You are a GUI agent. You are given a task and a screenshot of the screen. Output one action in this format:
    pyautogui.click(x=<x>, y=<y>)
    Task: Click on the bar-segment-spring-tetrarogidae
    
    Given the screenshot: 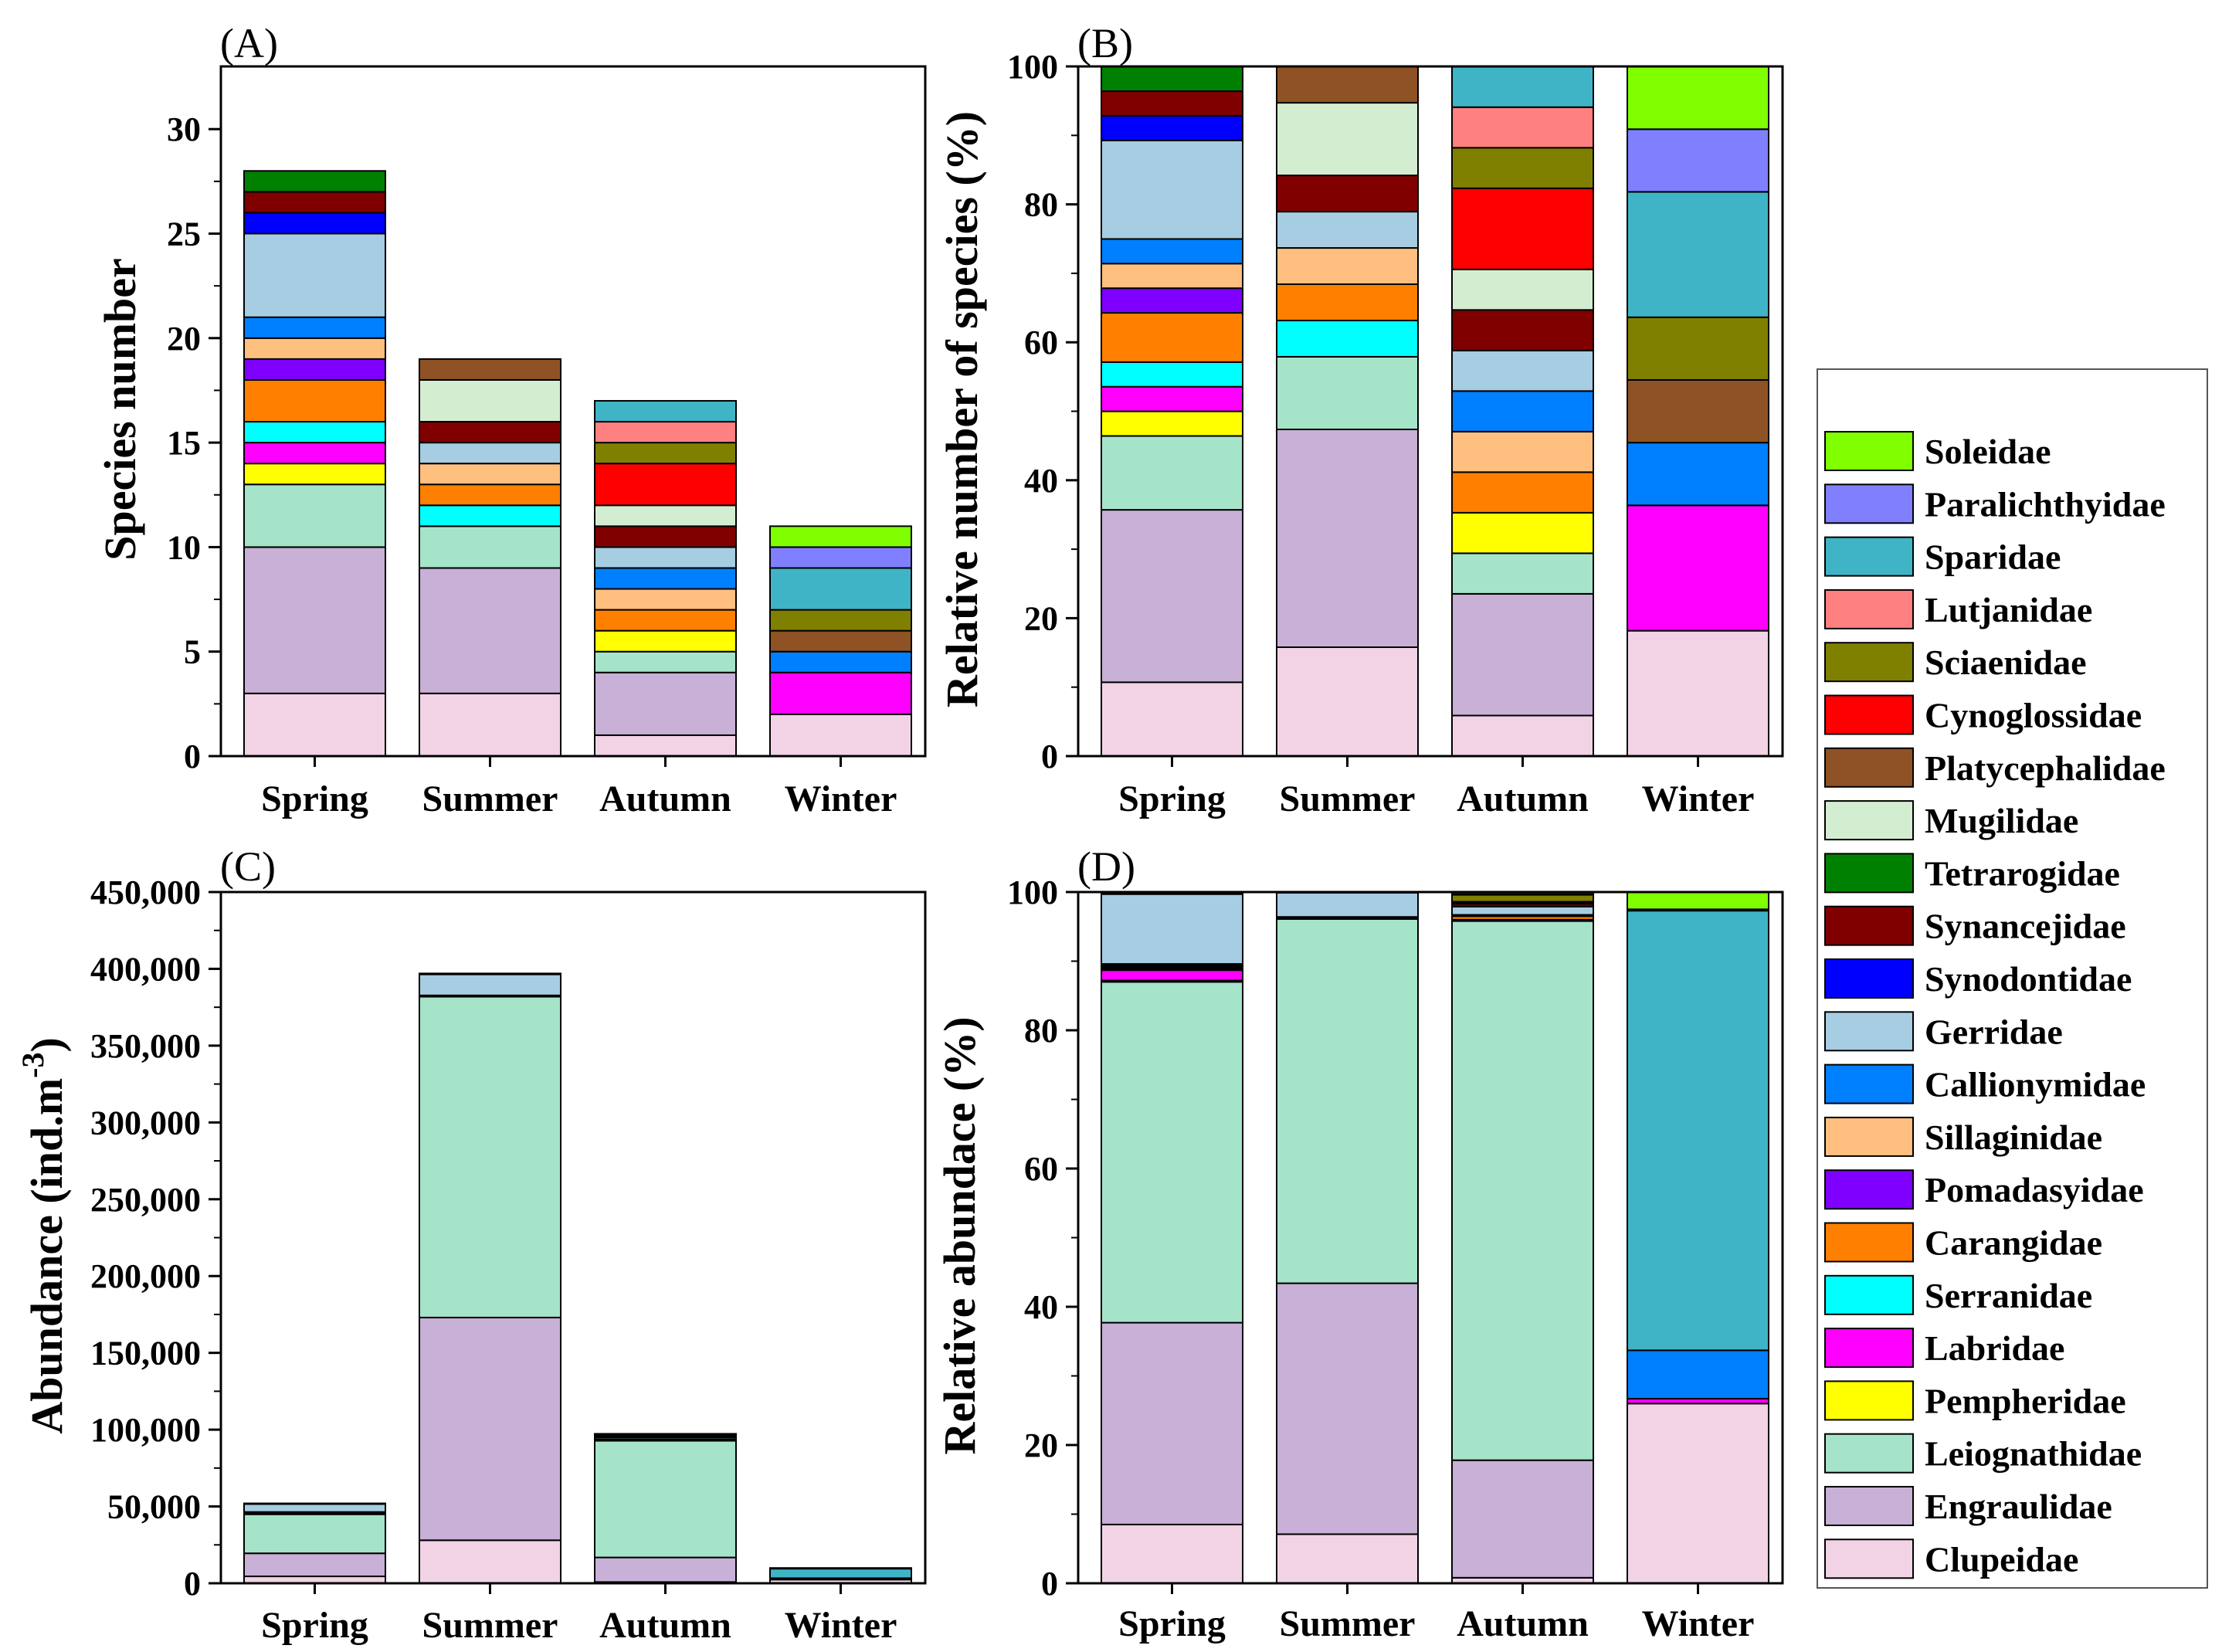 What is the action you would take?
    pyautogui.click(x=1172, y=79)
    